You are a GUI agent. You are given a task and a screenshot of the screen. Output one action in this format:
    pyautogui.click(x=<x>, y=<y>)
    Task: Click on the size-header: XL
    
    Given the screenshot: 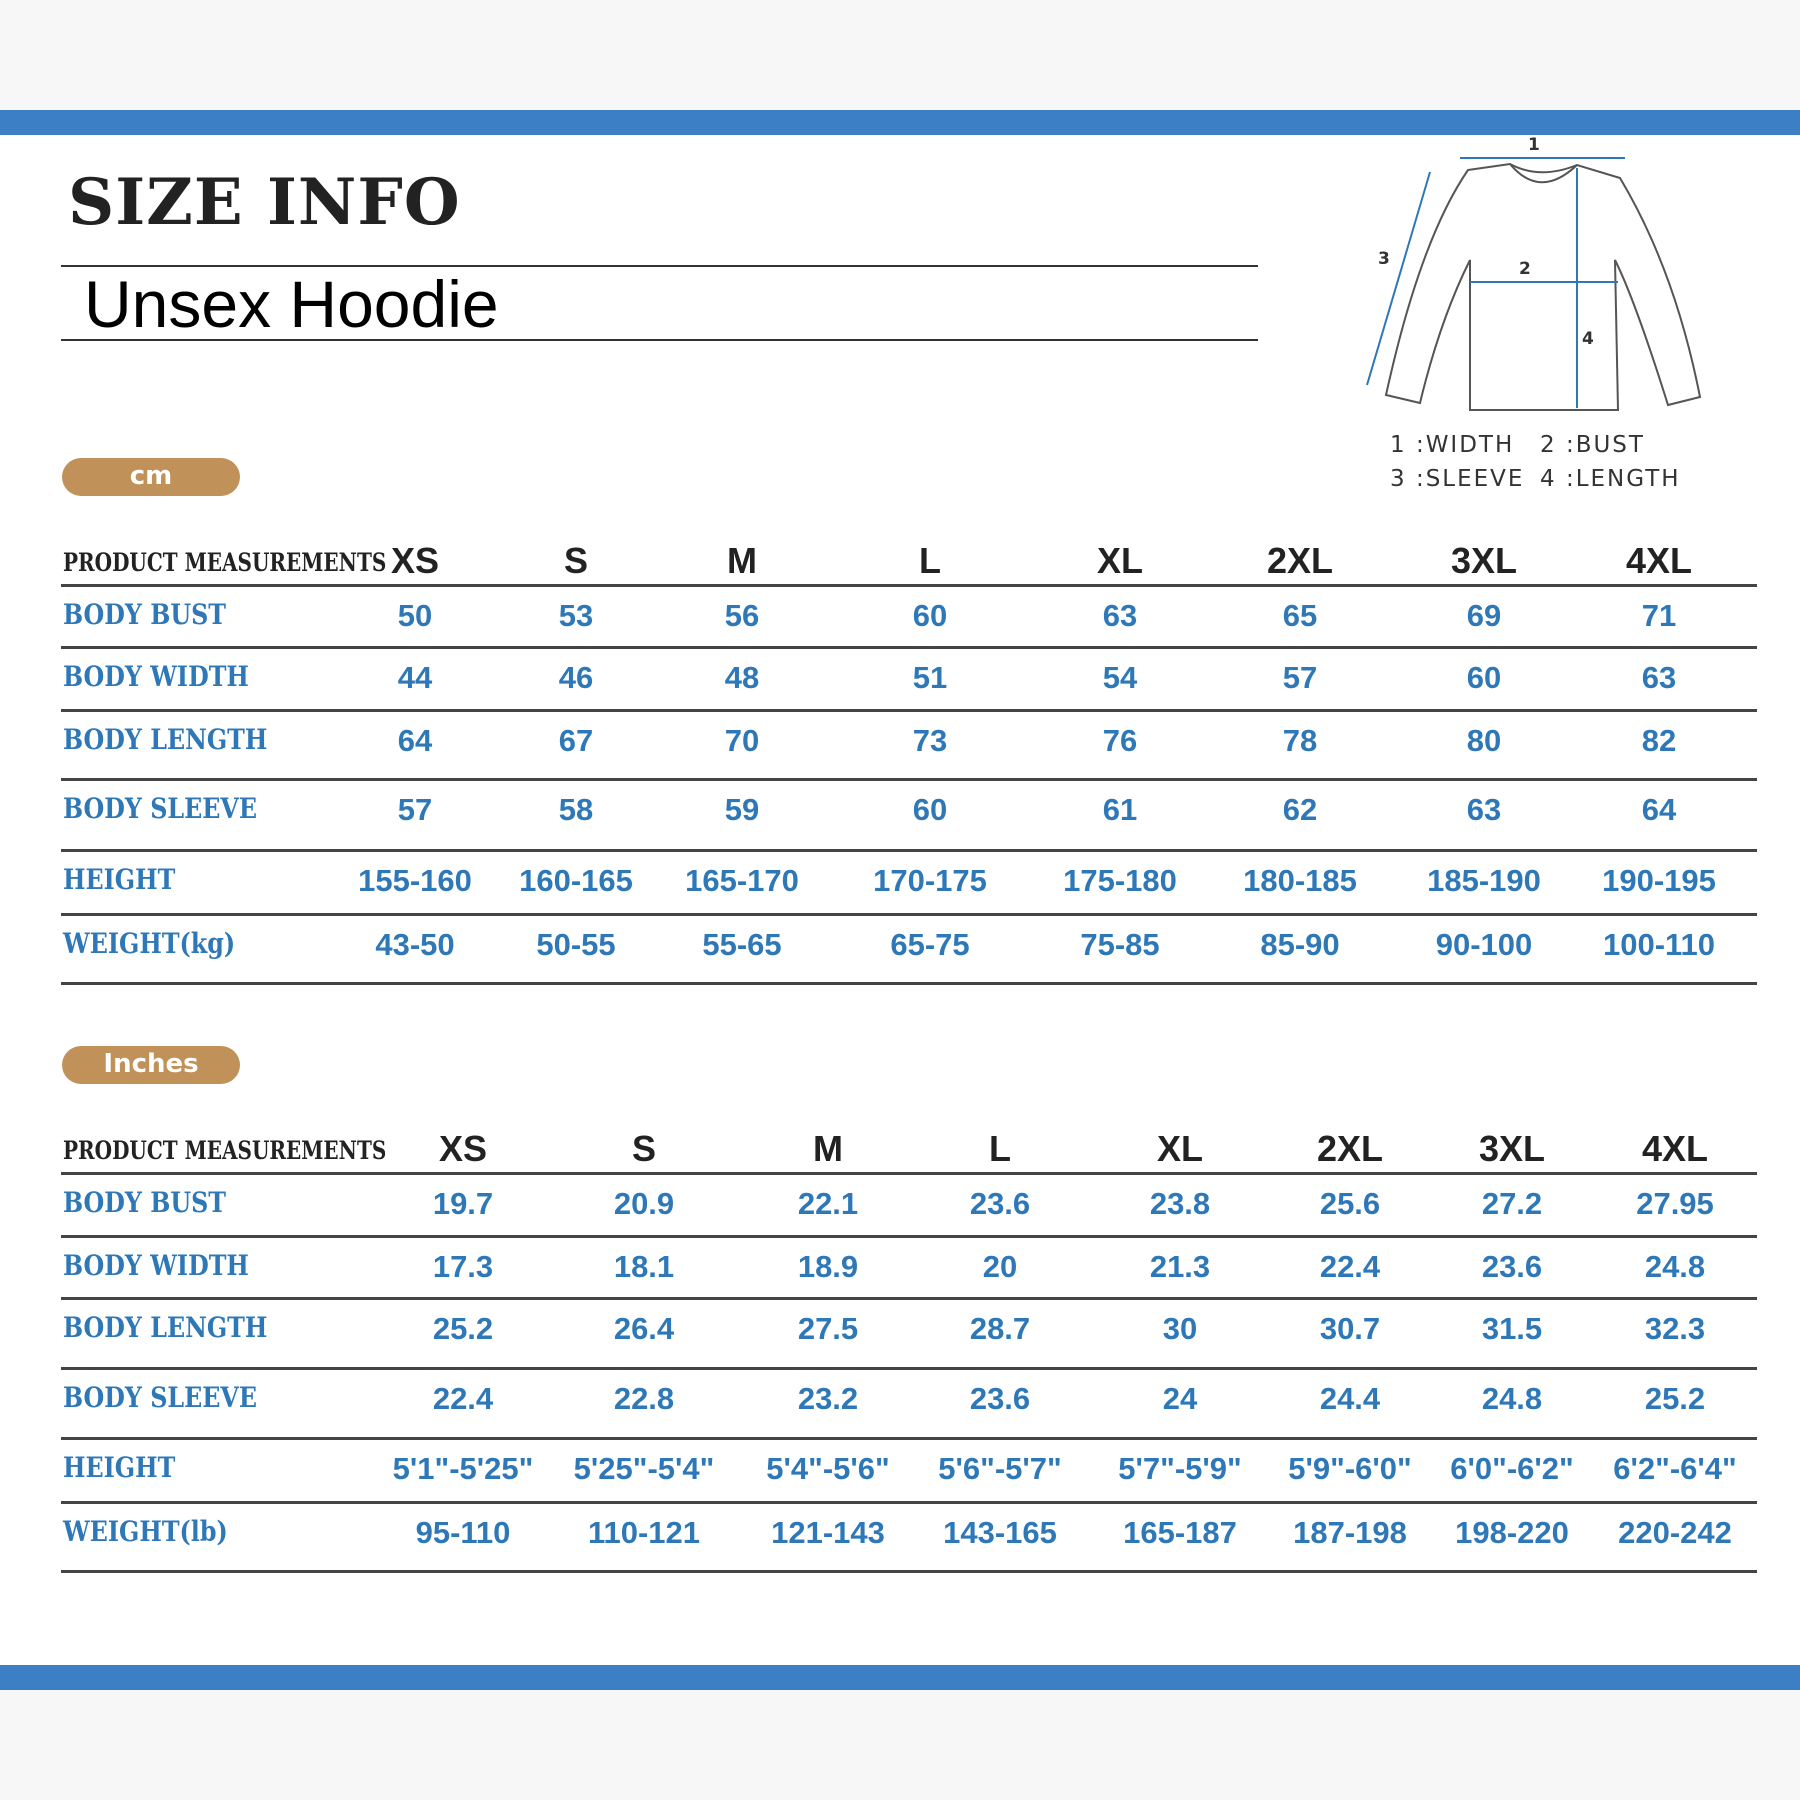 What is the action you would take?
    pyautogui.click(x=1120, y=560)
    